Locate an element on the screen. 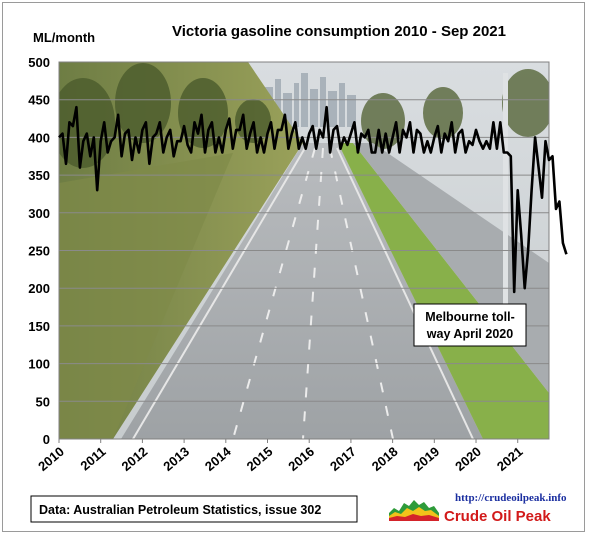  x-tick-label: 2014 is located at coordinates (218, 458).